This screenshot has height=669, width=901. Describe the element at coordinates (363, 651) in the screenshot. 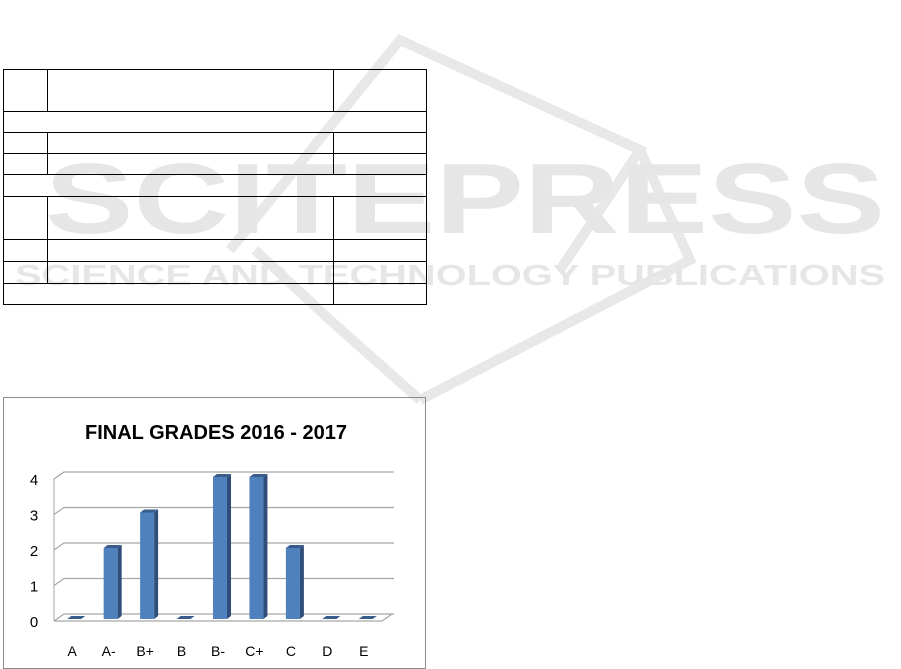

I see `x-tick-label: E` at that location.